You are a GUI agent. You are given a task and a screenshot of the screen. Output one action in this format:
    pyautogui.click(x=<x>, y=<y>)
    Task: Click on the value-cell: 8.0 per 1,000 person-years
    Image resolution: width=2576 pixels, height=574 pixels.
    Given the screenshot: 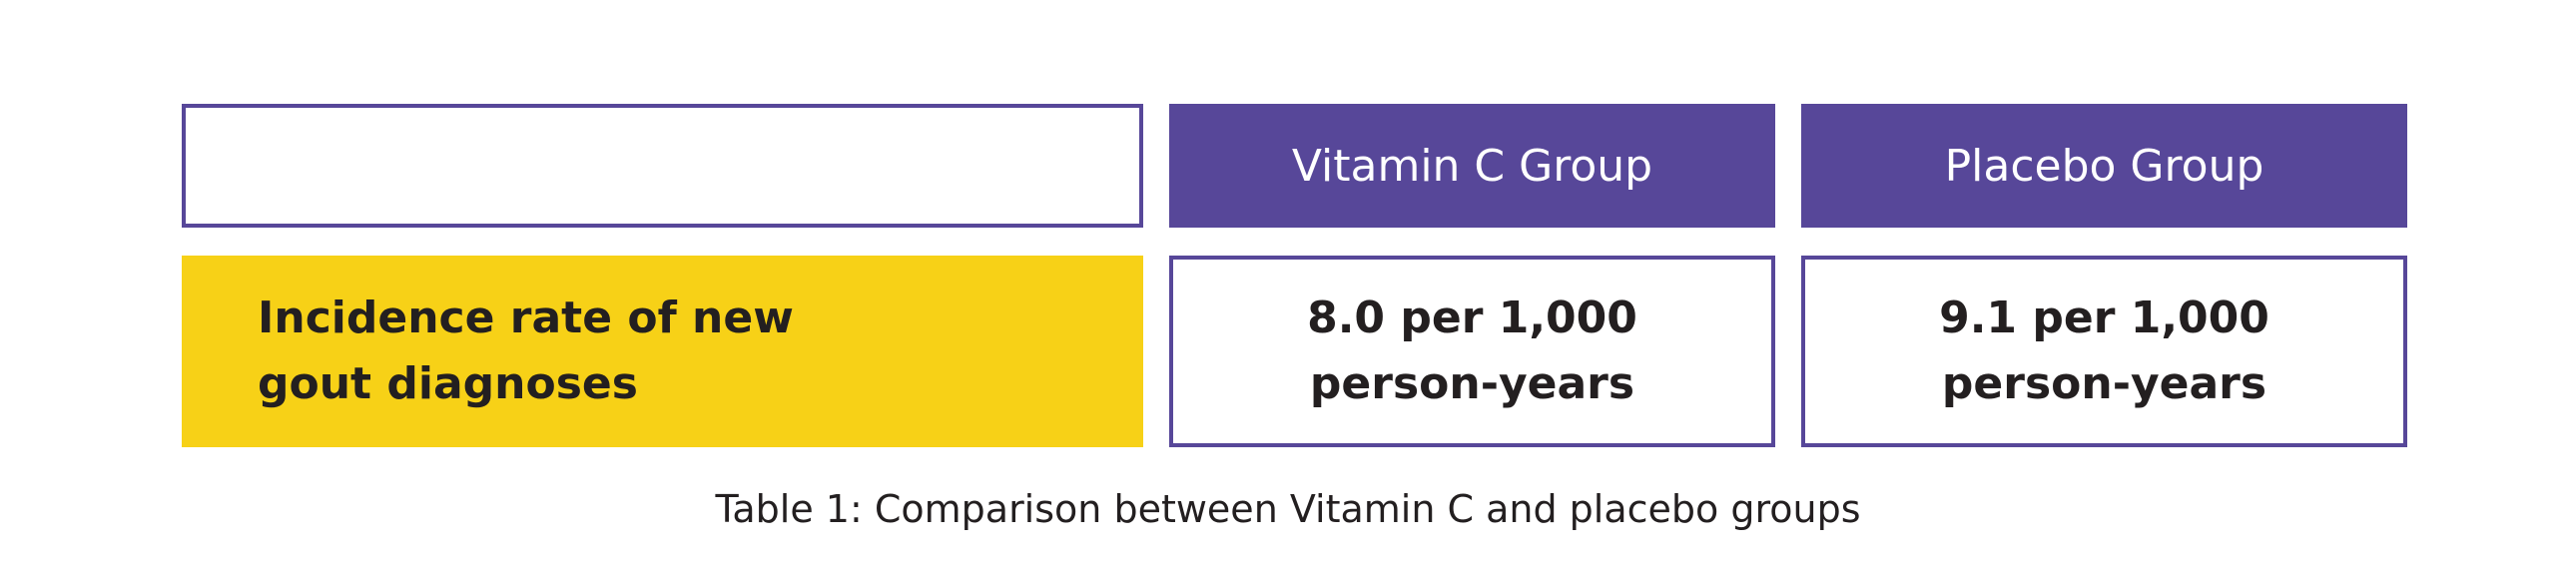 What is the action you would take?
    pyautogui.click(x=1472, y=352)
    